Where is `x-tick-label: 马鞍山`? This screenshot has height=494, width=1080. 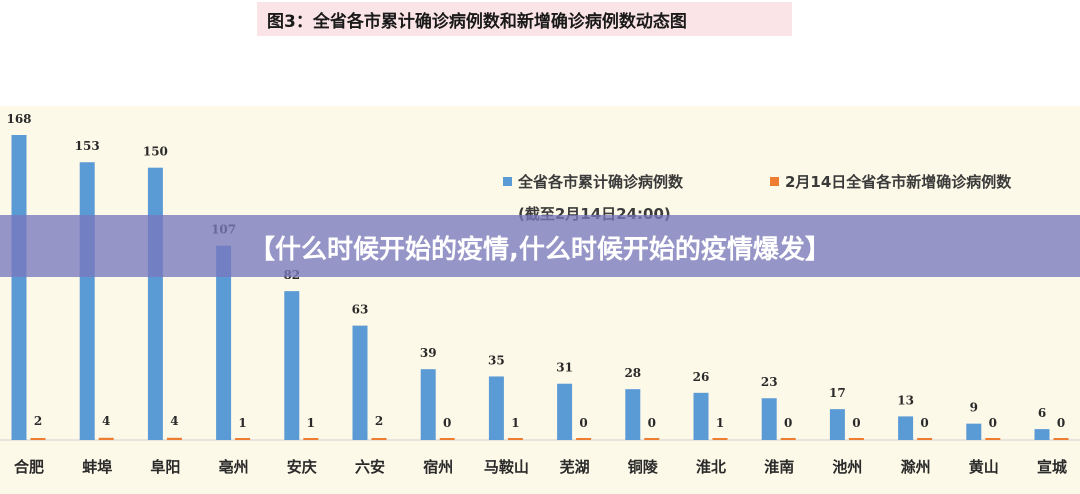 x-tick-label: 马鞍山 is located at coordinates (506, 467).